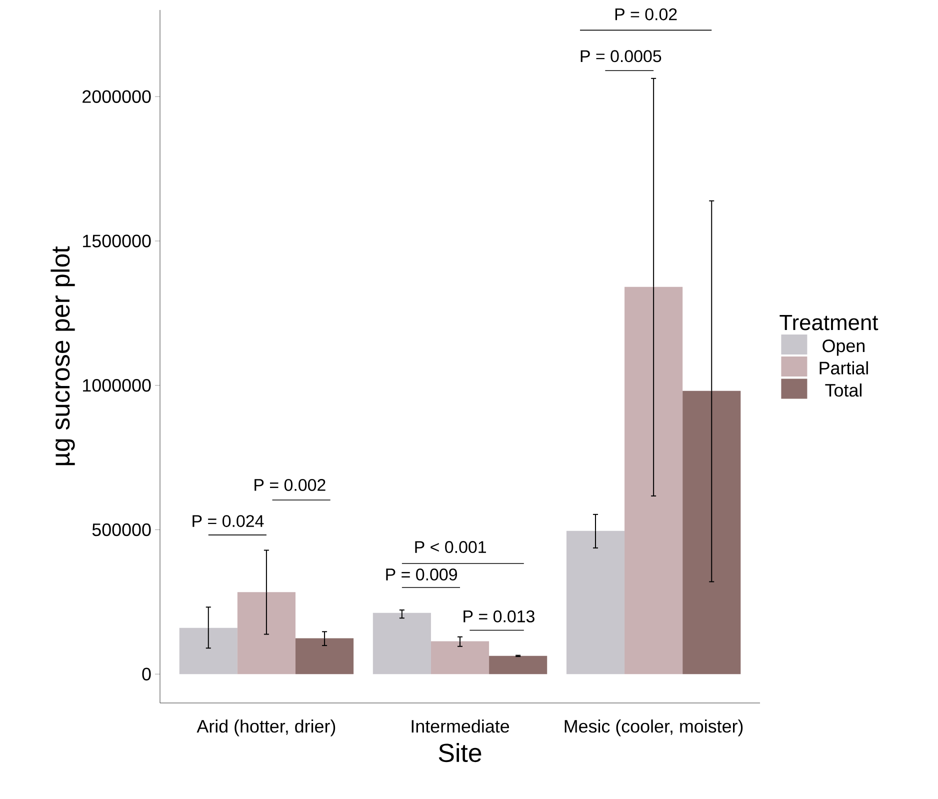 The image size is (938, 799). Describe the element at coordinates (228, 521) in the screenshot. I see `annotation: P = 0.024` at that location.